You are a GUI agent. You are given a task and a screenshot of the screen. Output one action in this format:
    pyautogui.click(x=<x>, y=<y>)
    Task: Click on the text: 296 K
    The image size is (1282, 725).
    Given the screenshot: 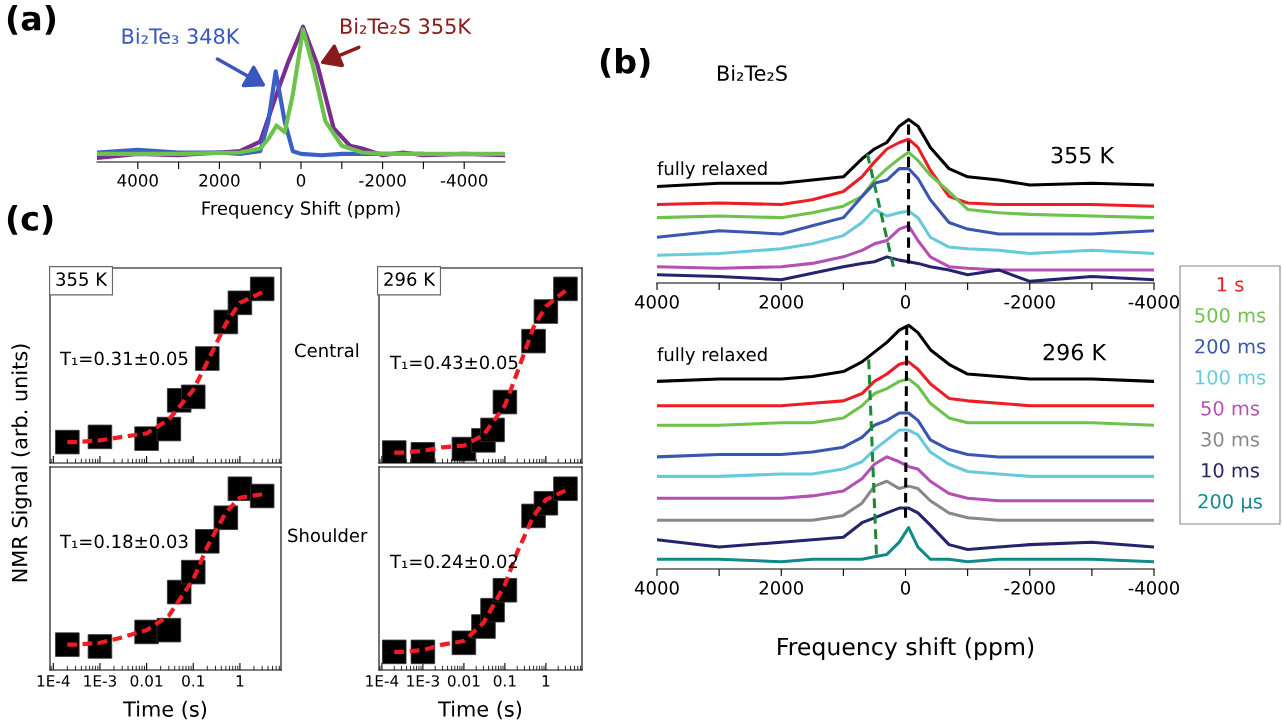 What is the action you would take?
    pyautogui.click(x=410, y=279)
    